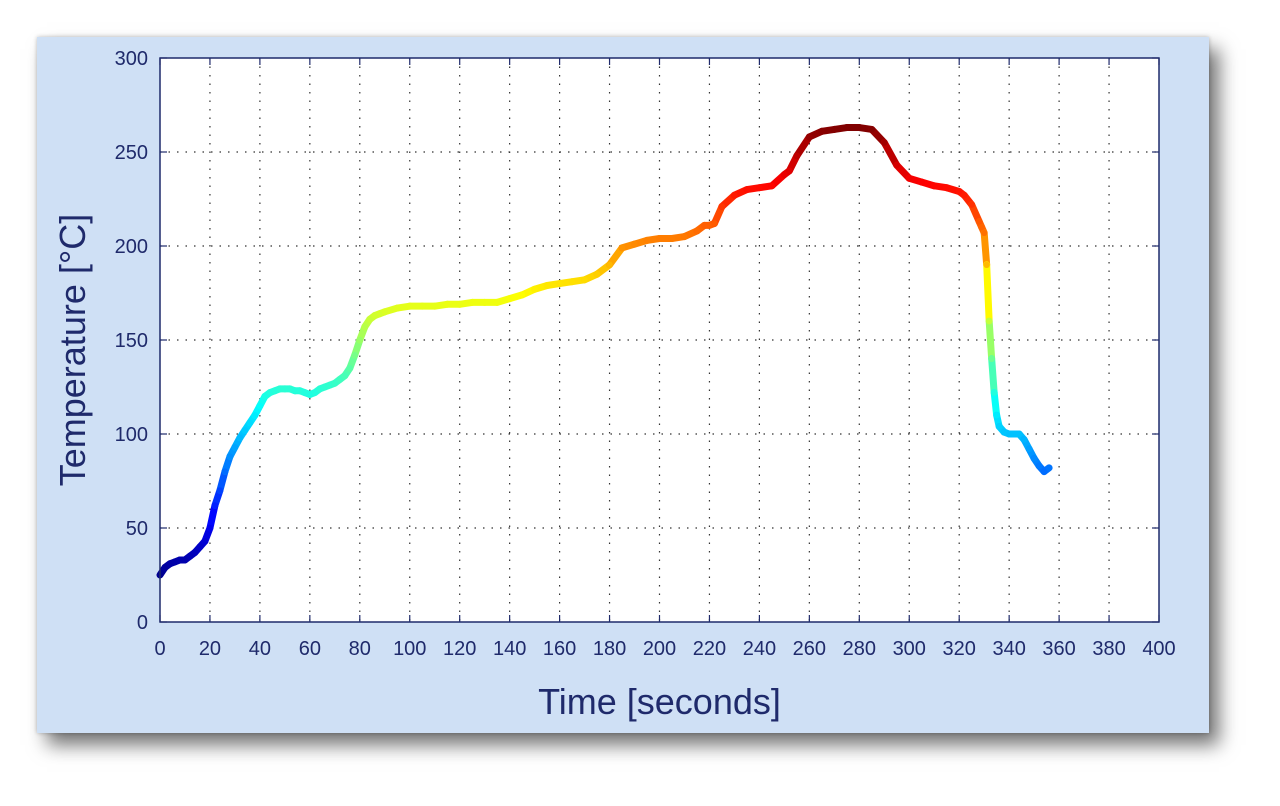  I want to click on x-tick-label: 100, so click(409, 649).